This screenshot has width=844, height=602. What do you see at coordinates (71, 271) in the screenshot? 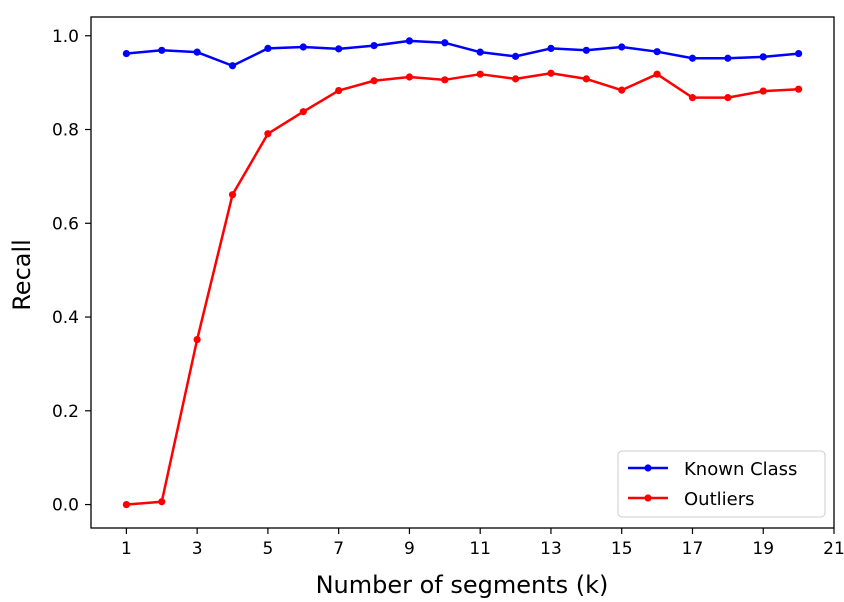
I see `y-axis-ticks: 0.0 0.2 0.4 0.6 0.8 1.0` at bounding box center [71, 271].